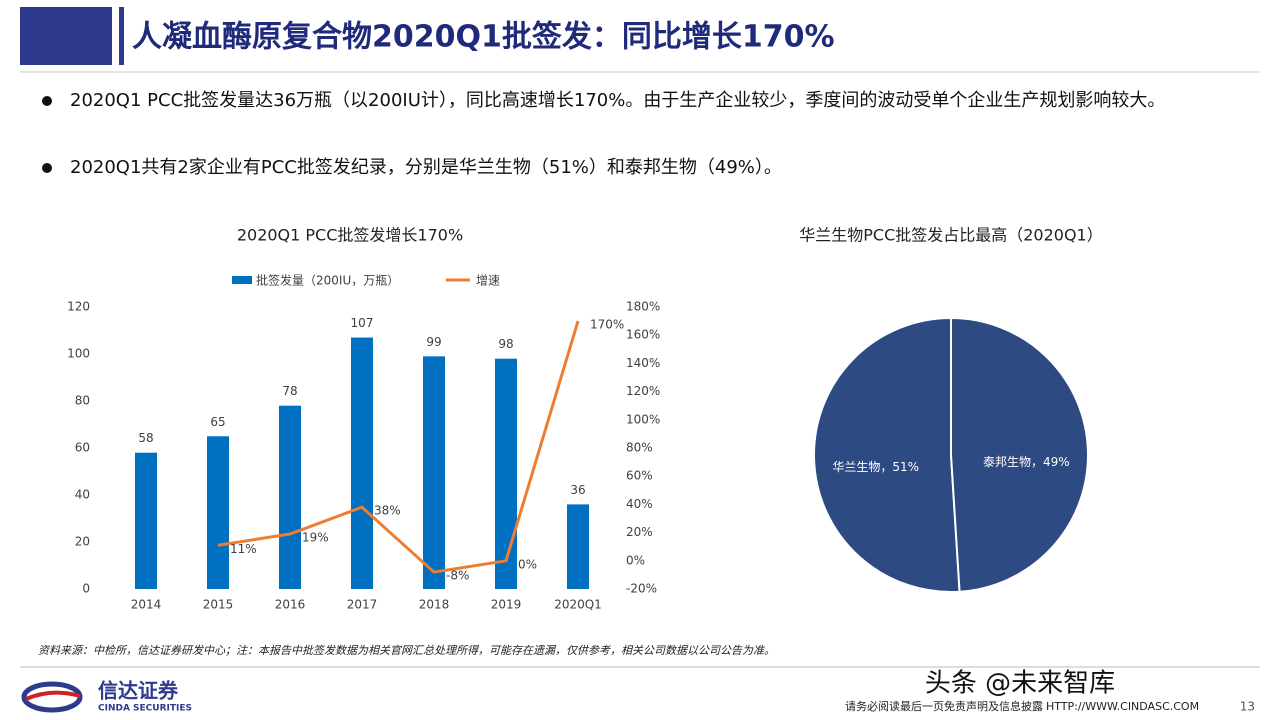  Describe the element at coordinates (639, 476) in the screenshot. I see `y2-tick-label: 60%` at that location.